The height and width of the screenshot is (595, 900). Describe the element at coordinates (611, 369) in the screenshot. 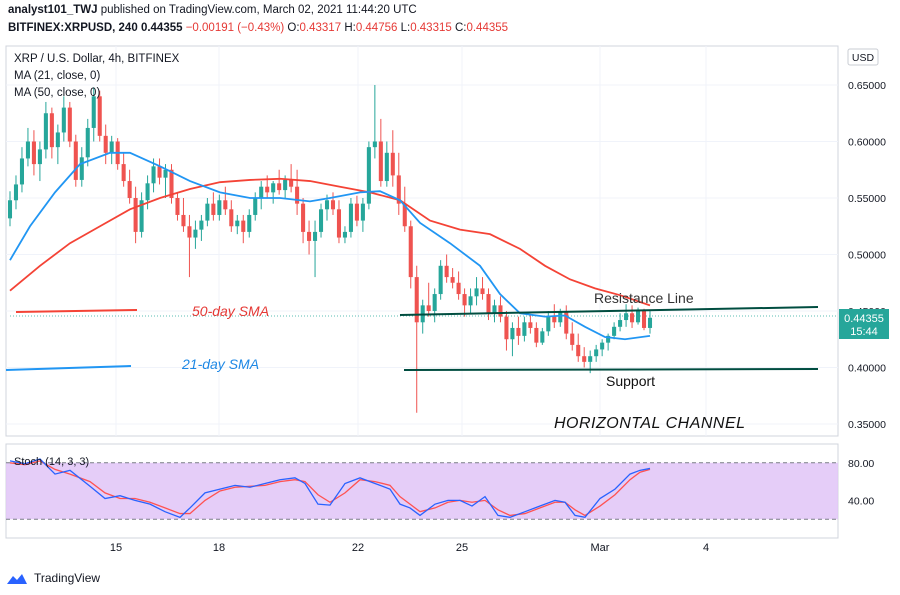

I see `support-line` at that location.